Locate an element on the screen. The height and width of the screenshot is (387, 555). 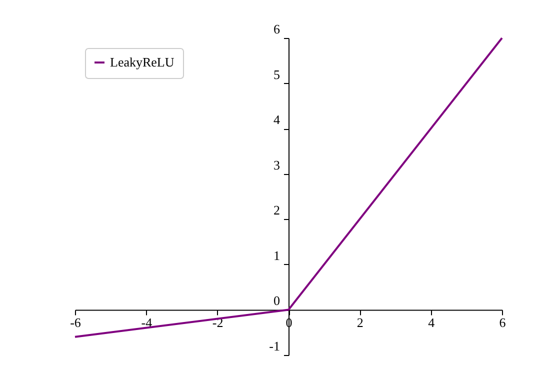
x-tick-label: -6 is located at coordinates (76, 322).